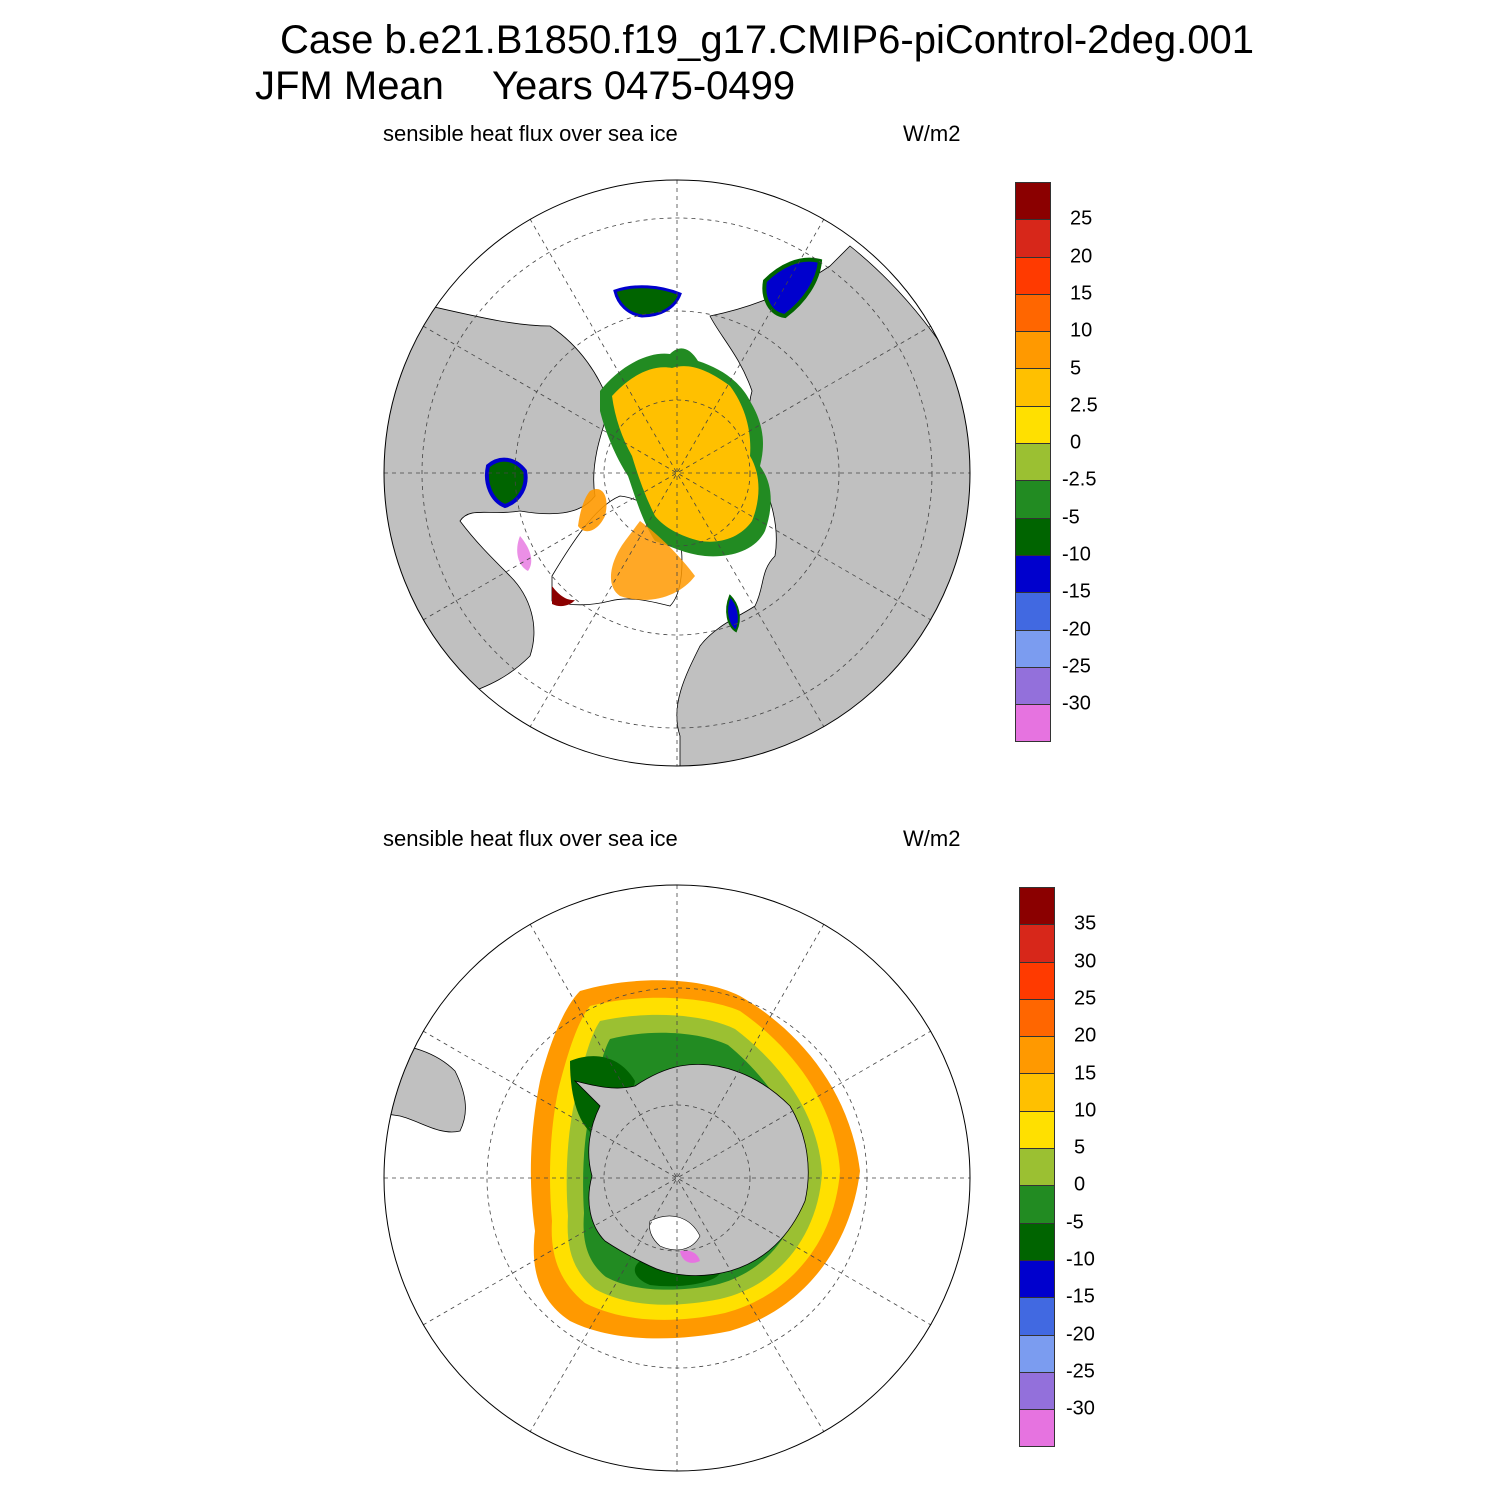  What do you see at coordinates (563, 596) in the screenshot?
I see `north-ice-darkred-edge` at bounding box center [563, 596].